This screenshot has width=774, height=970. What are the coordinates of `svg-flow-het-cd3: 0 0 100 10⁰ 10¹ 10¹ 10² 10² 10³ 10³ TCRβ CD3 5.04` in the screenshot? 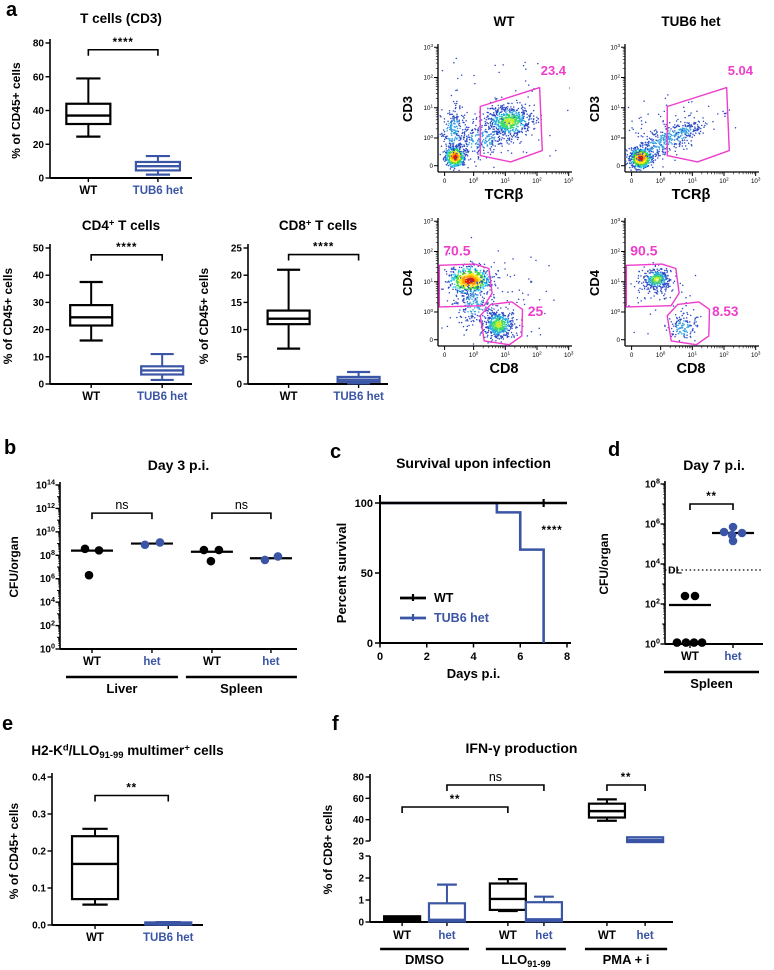 It's located at (675, 123).